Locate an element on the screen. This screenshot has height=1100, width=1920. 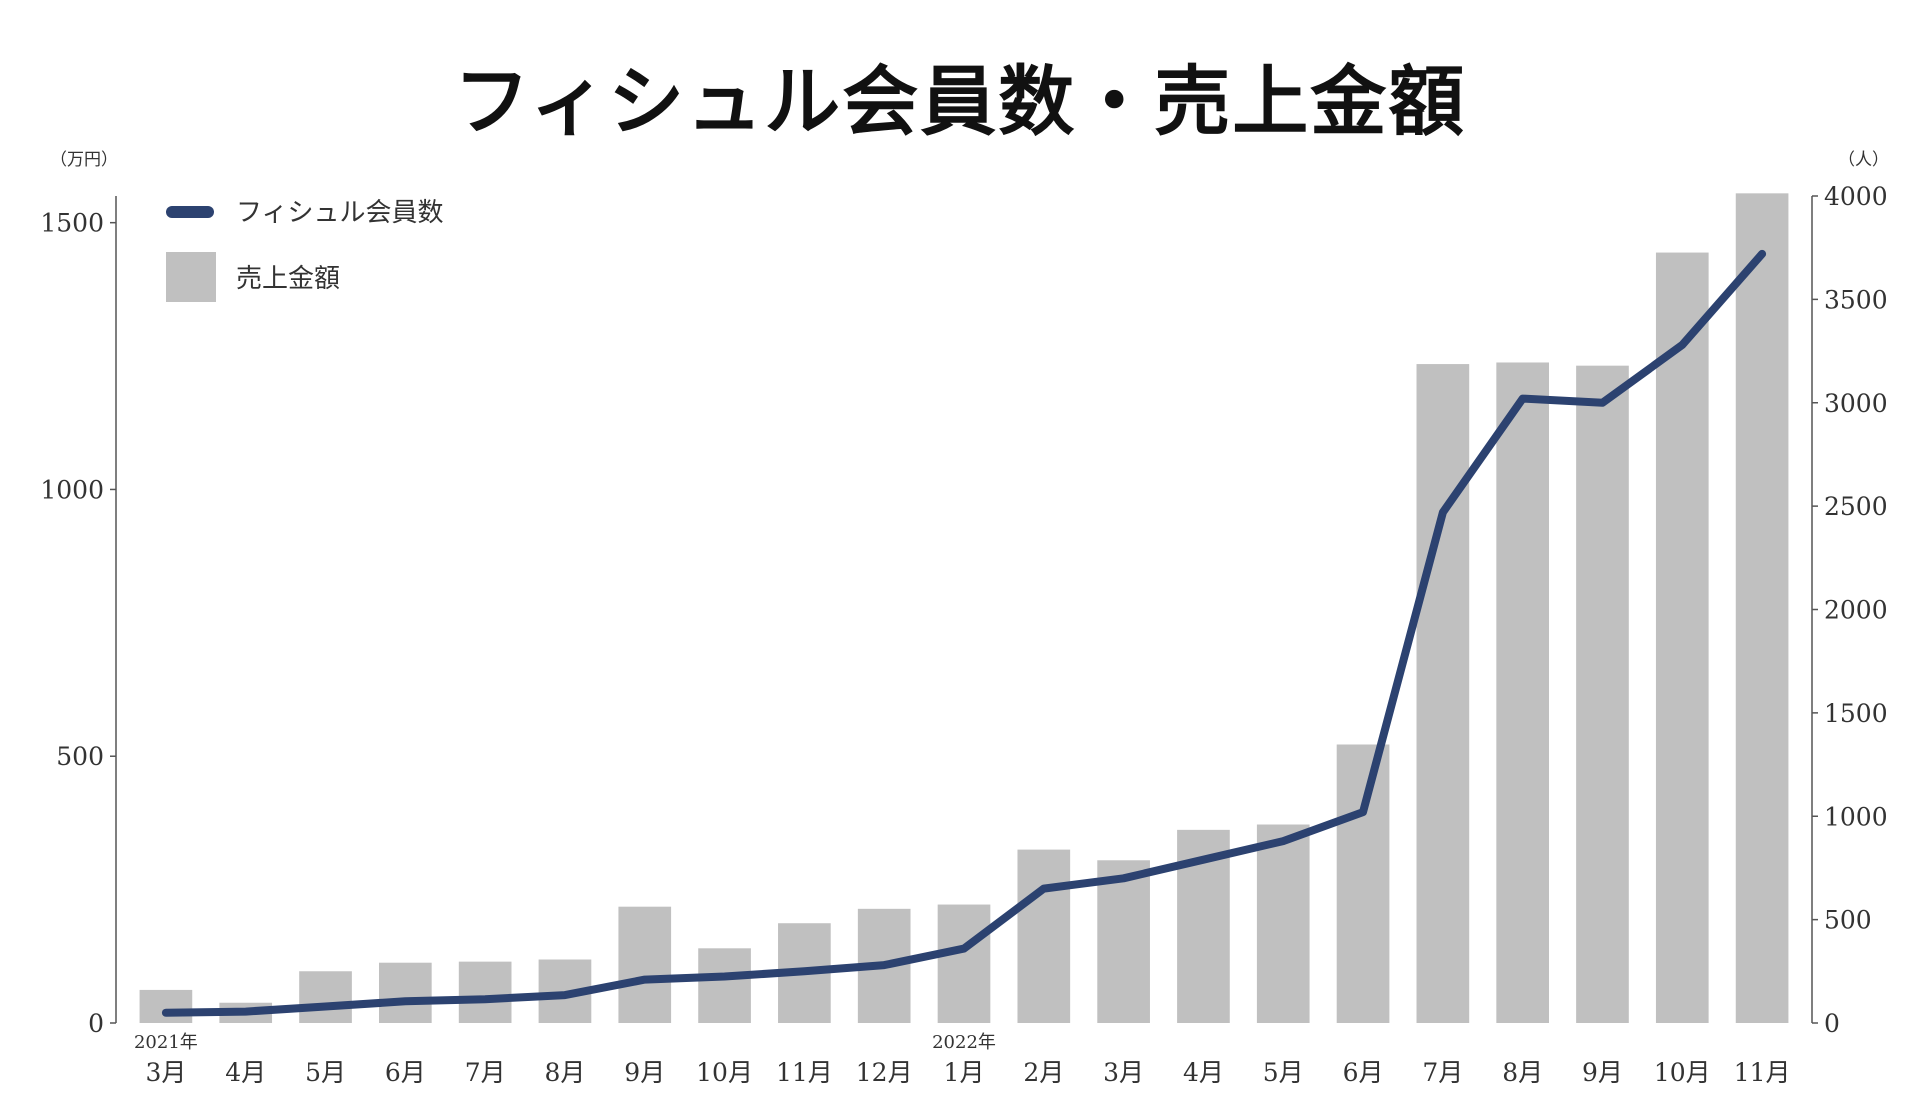
right-axis-ticks: 0 500 1000 1500 2000 2500 3000 3500 4000 is located at coordinates (1850, 610).